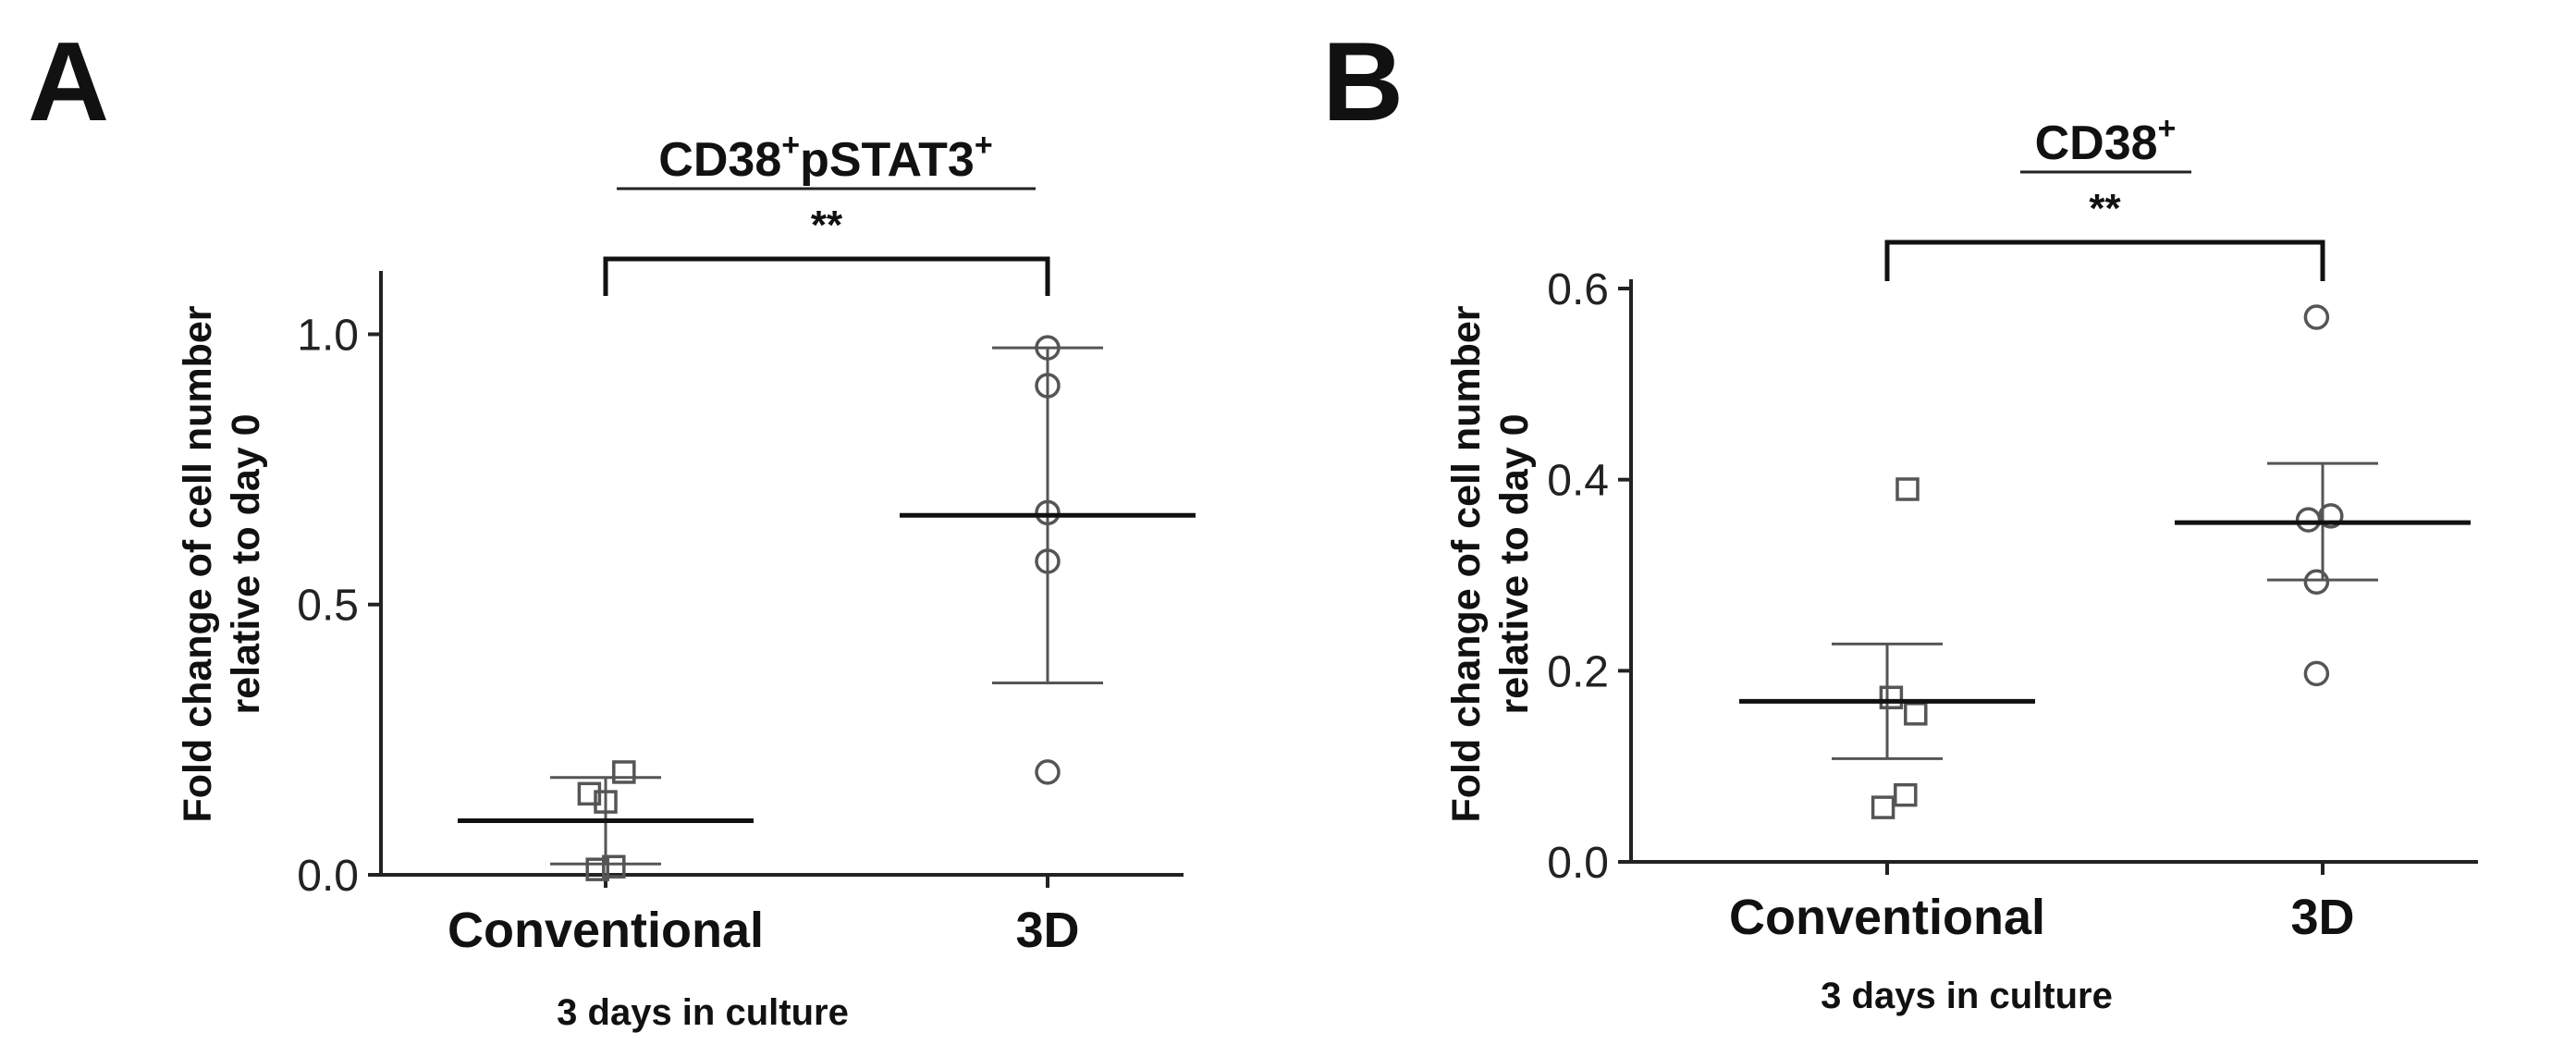  What do you see at coordinates (1578, 671) in the screenshot?
I see `y-tick-label: 0.2` at bounding box center [1578, 671].